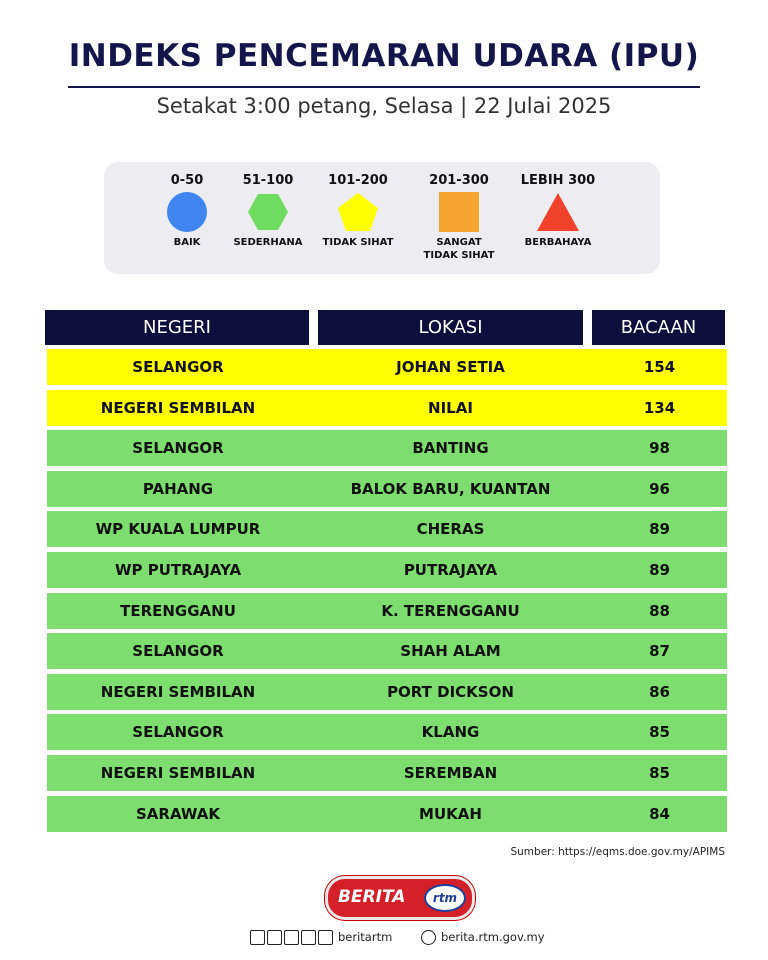  I want to click on table-row: TERENGGANU K. TERENGGANU 88, so click(387, 610).